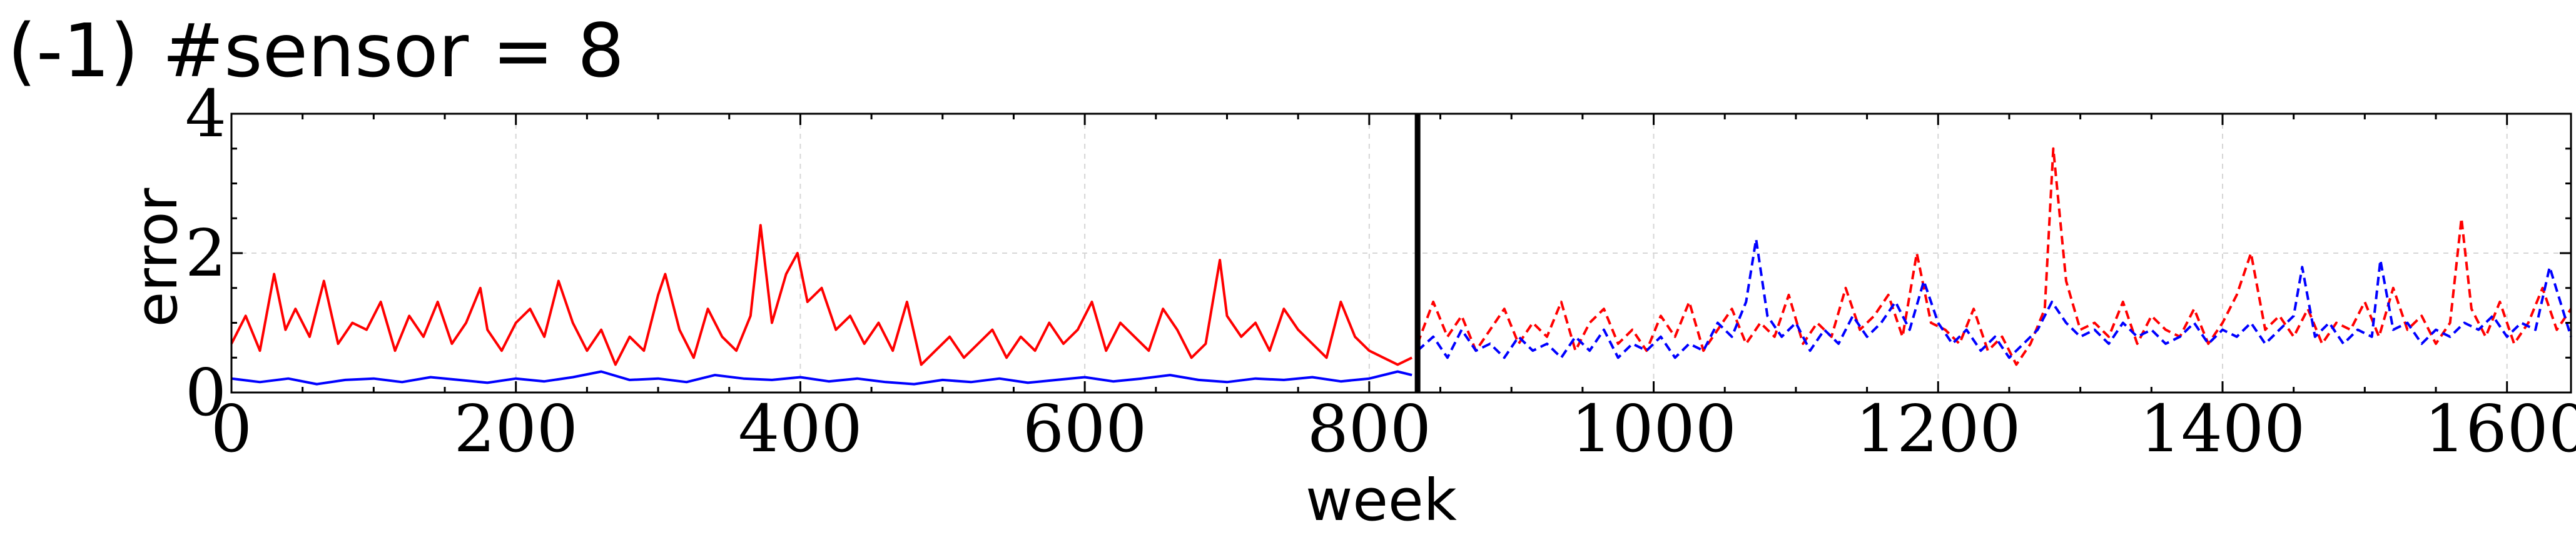 This screenshot has height=545, width=2576. Describe the element at coordinates (316, 51) in the screenshot. I see `chart-title: (-1) #sensor = 8` at that location.